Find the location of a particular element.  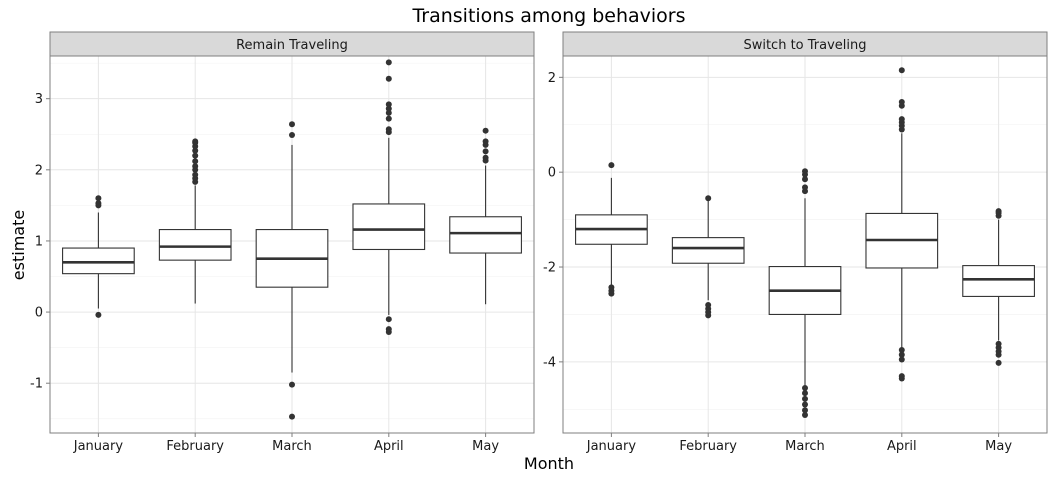

y-tick-label: -1 is located at coordinates (36, 384).